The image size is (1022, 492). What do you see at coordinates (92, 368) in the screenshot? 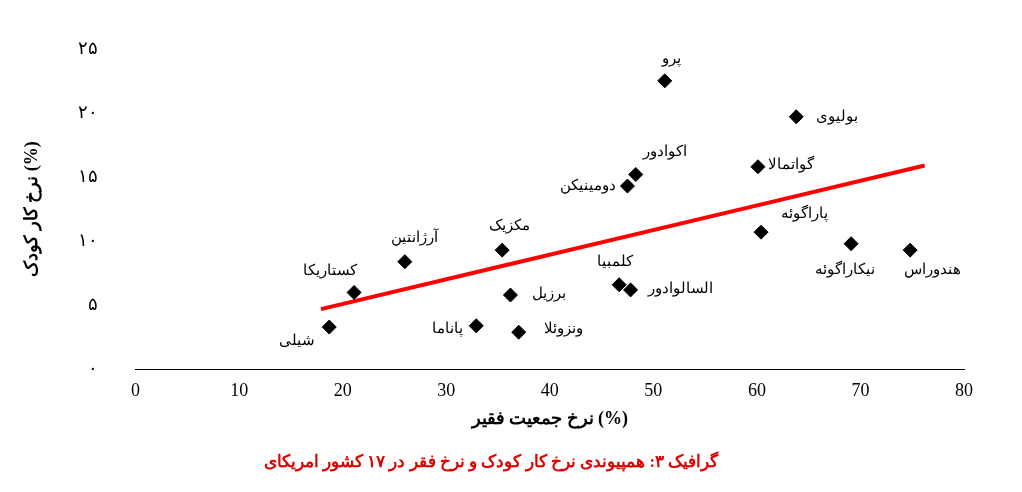
I see `y-tick-label: ۰` at bounding box center [92, 368].